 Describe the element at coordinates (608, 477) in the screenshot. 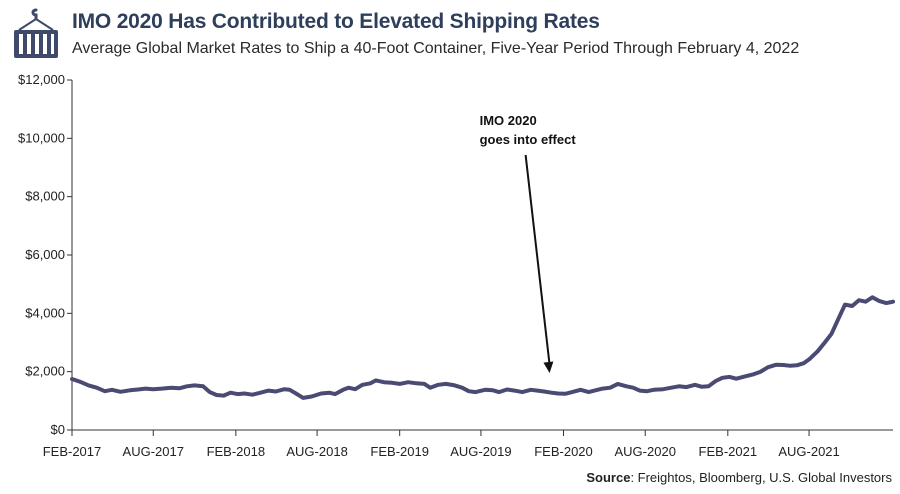

I see `source-label: Source` at that location.